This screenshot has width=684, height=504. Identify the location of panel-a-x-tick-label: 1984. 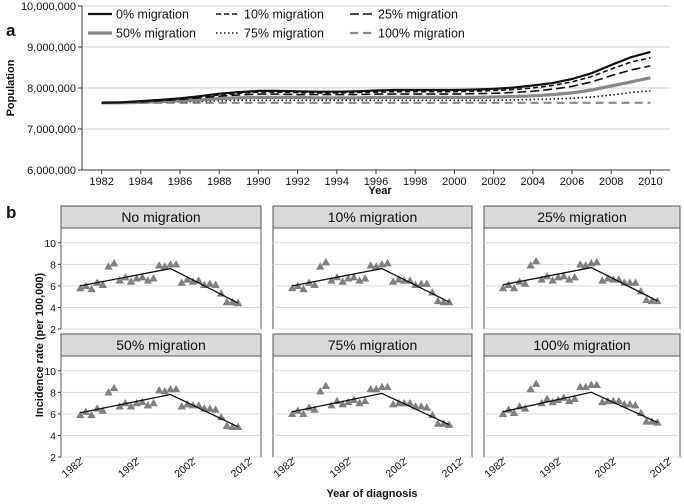
(141, 182).